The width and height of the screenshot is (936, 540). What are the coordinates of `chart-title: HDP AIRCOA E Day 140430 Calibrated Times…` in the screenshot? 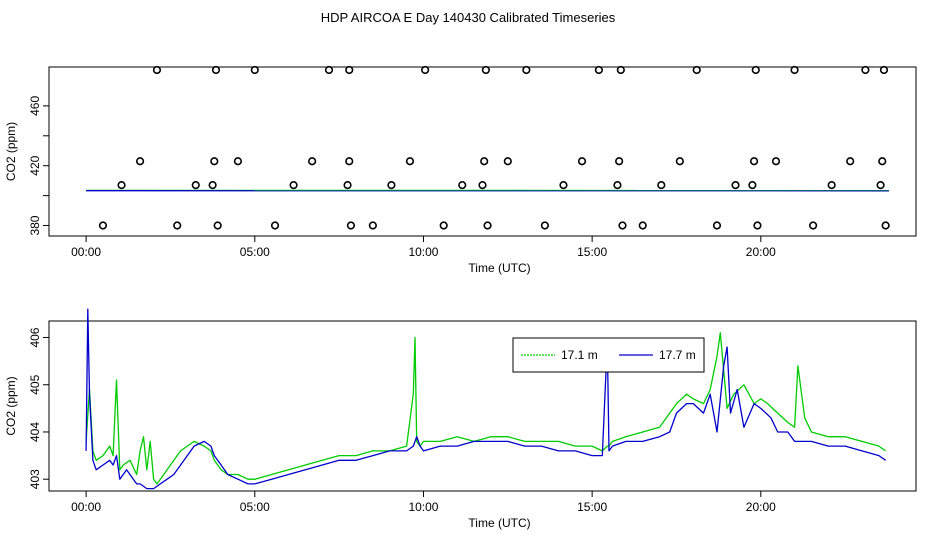 It's located at (468, 17).